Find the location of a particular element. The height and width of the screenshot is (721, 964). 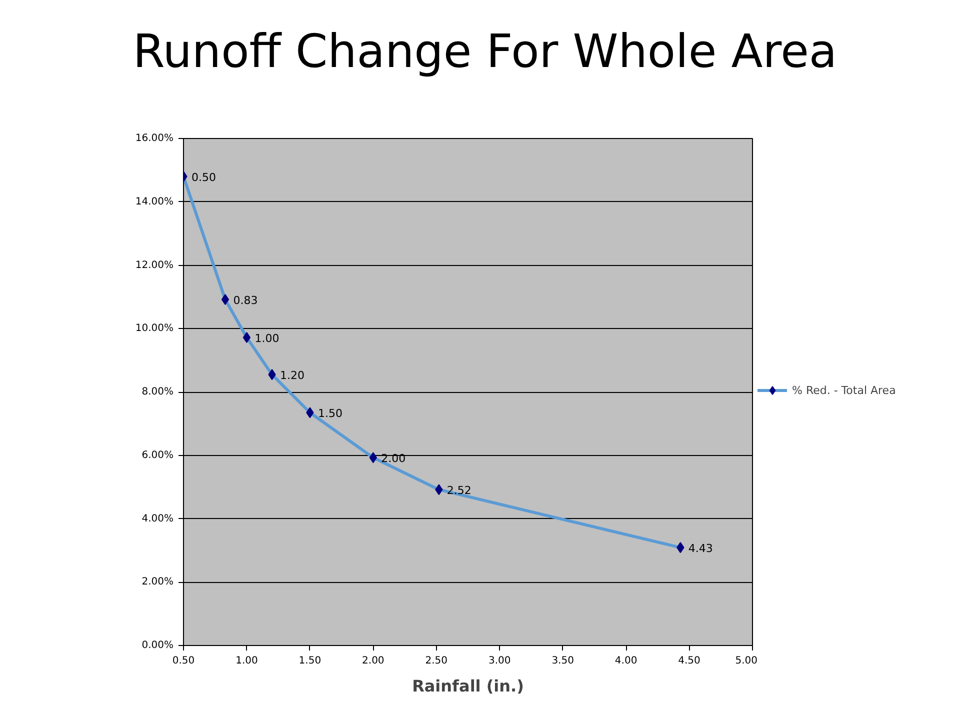

annotation: 1.20 is located at coordinates (292, 375).